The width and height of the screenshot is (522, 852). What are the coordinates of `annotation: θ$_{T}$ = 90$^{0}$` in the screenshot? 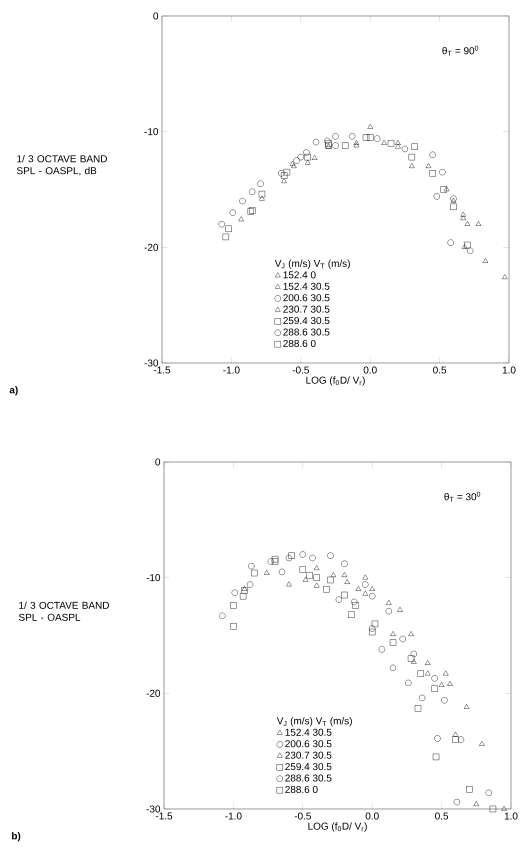 It's located at (460, 51).